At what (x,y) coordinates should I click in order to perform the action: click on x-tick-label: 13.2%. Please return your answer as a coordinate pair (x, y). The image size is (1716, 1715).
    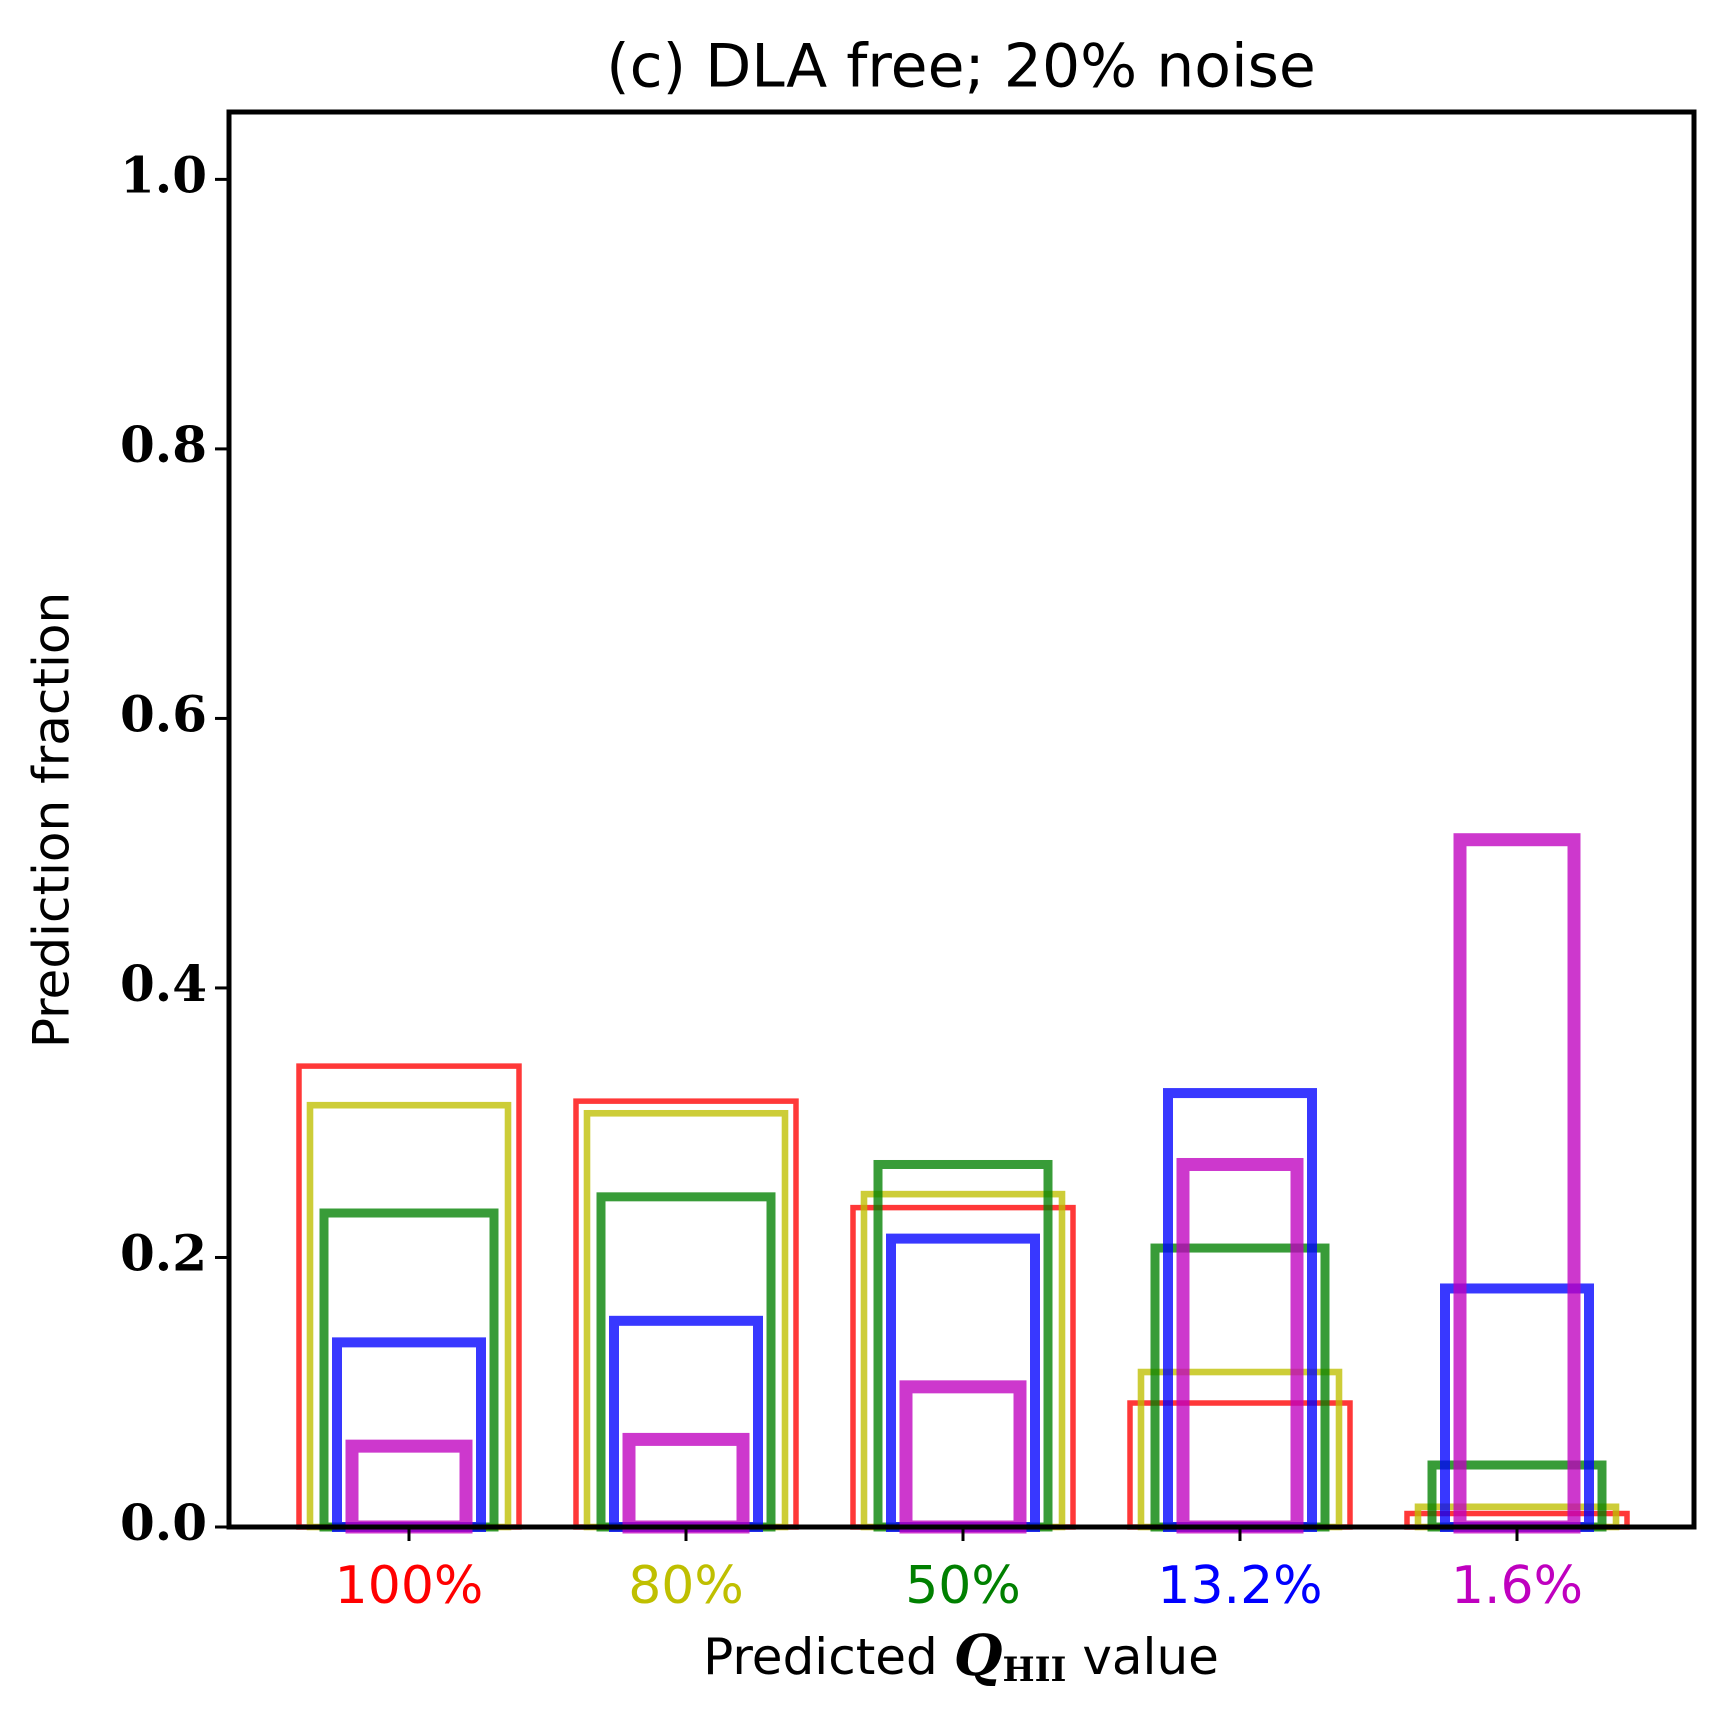
    Looking at the image, I should click on (1239, 1586).